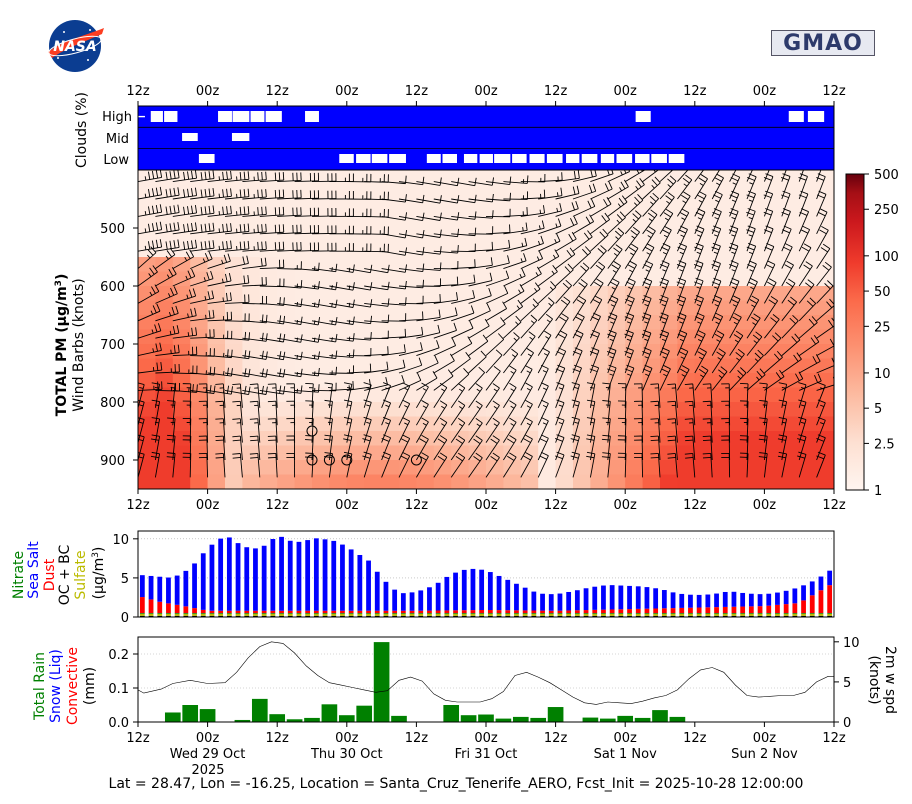 This screenshot has width=912, height=804. I want to click on pm-xtick-label-2: 12z, so click(278, 505).